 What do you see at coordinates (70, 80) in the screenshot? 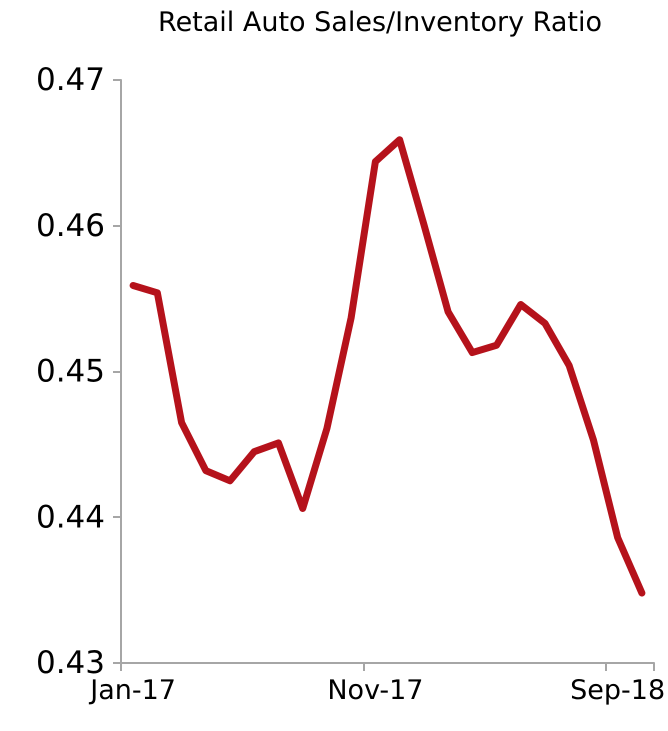
I see `y-tick-label: 0.47` at bounding box center [70, 80].